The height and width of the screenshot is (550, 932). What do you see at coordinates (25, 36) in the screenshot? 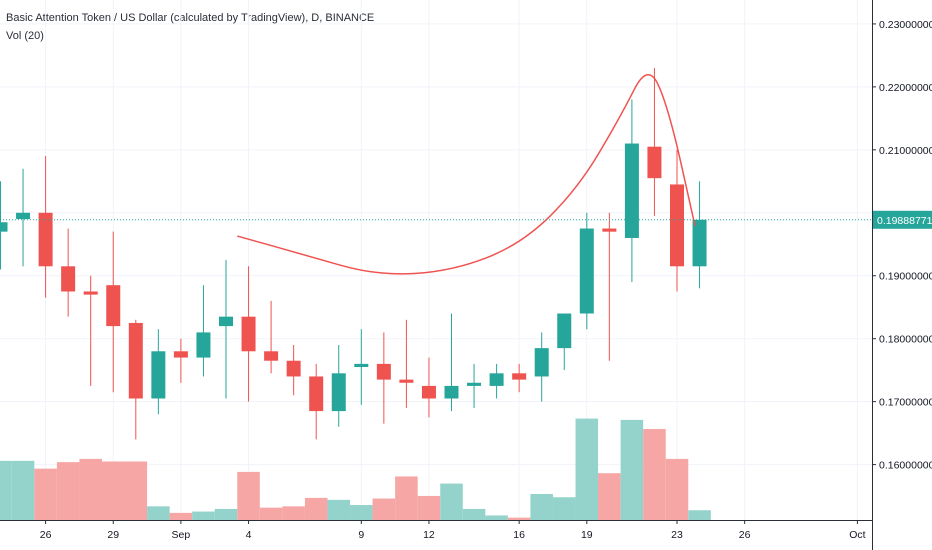
I see `volume-indicator-label: Vol (20)` at bounding box center [25, 36].